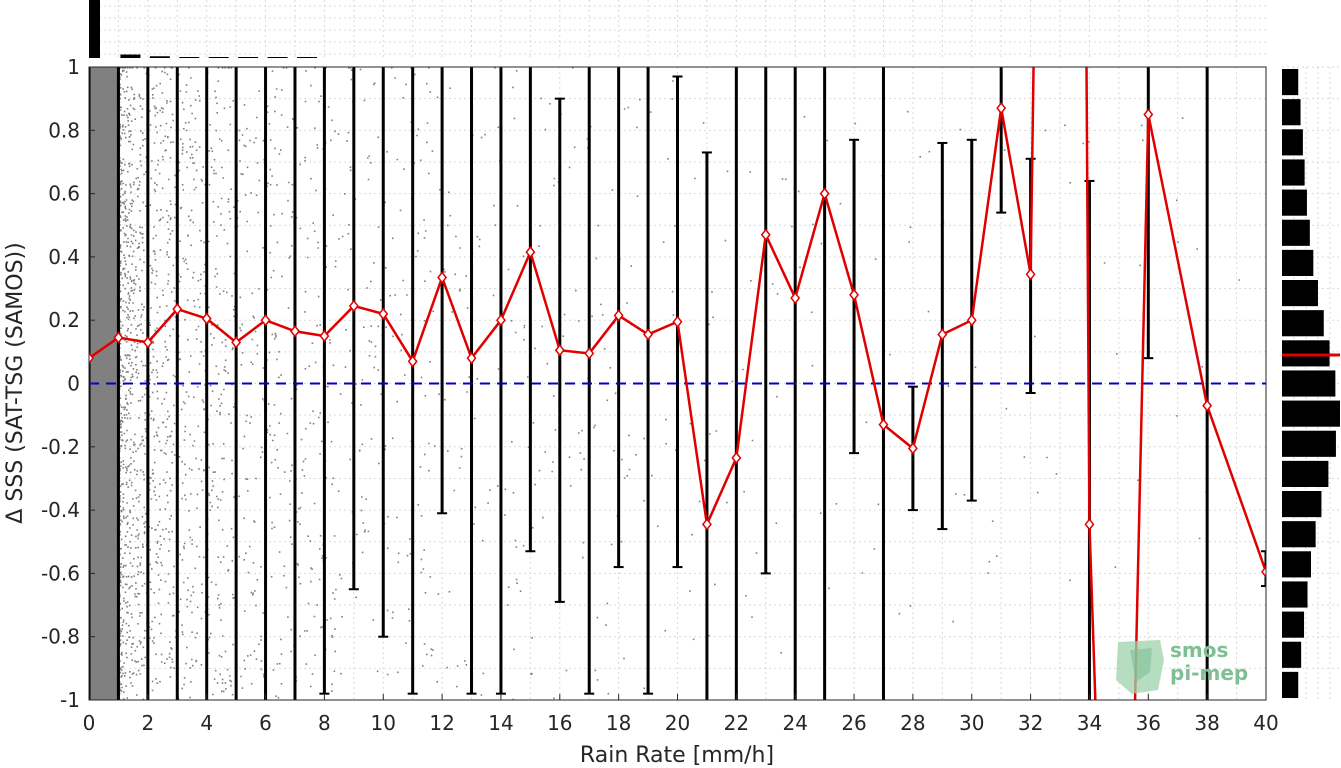 The image size is (1341, 768). I want to click on x-tick-label: 8, so click(324, 723).